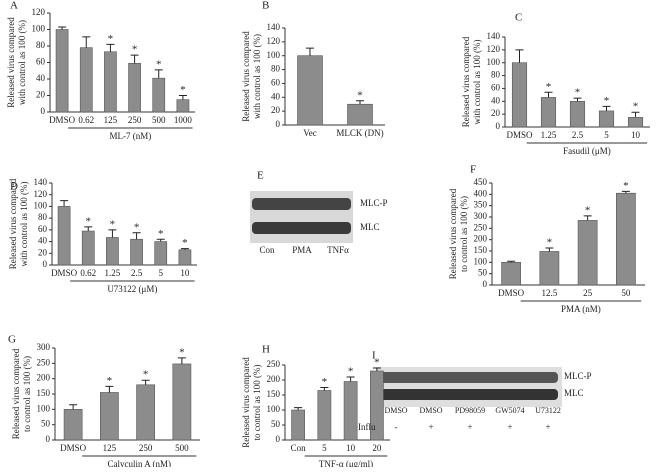 The width and height of the screenshot is (661, 472). I want to click on panel-letter: D, so click(14, 187).